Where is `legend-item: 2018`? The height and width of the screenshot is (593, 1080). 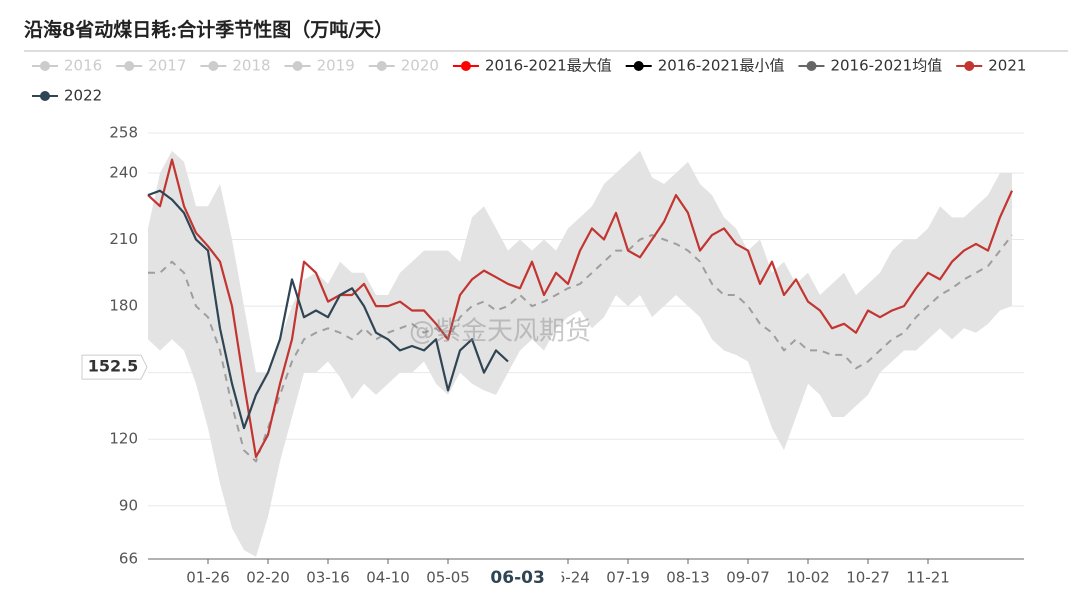 legend-item: 2018 is located at coordinates (235, 66).